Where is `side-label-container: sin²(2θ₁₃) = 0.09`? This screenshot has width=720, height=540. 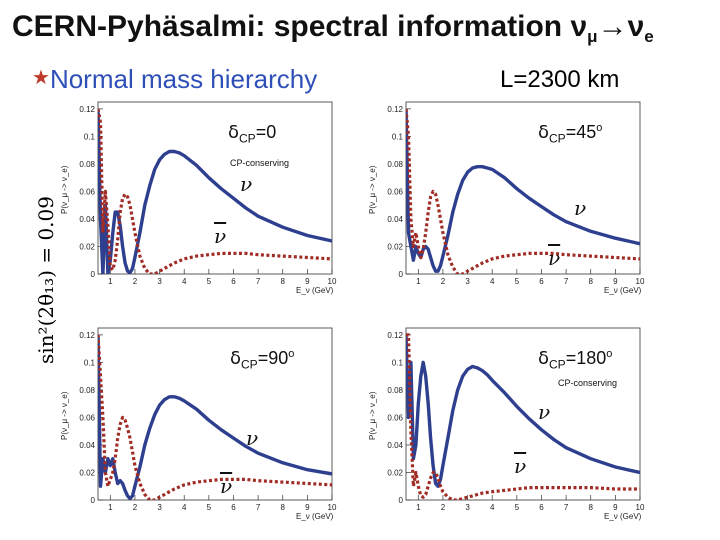 side-label-container: sin²(2θ₁₃) = 0.09 is located at coordinates (30, 280).